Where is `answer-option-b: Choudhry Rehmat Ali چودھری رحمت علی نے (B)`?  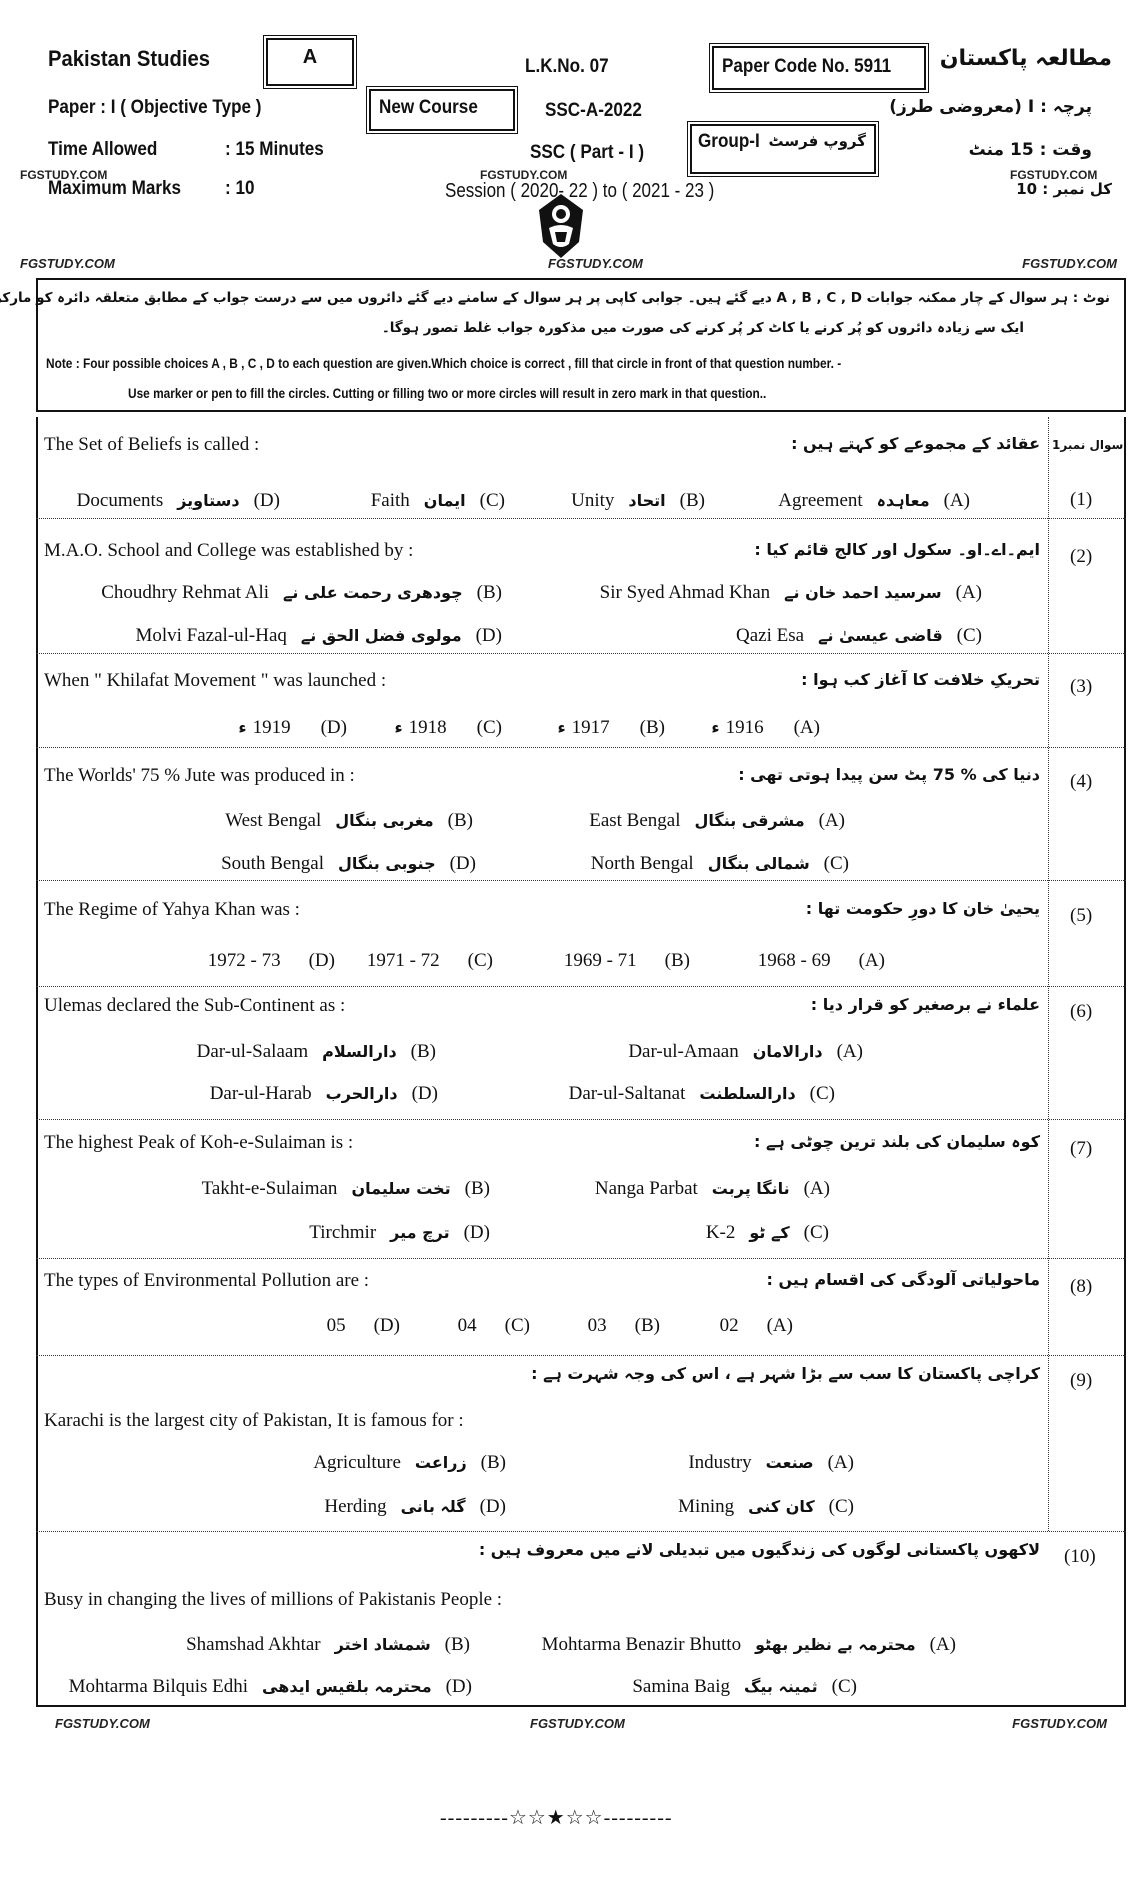
answer-option-b: Choudhry Rehmat Ali چودھری رحمت علی نے (B) is located at coordinates (301, 593).